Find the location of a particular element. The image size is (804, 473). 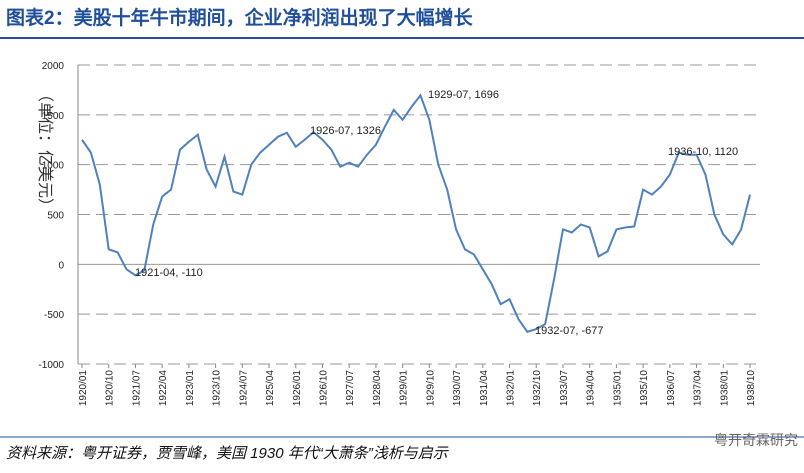

annotation: 1929-07, 1696 is located at coordinates (463, 95).